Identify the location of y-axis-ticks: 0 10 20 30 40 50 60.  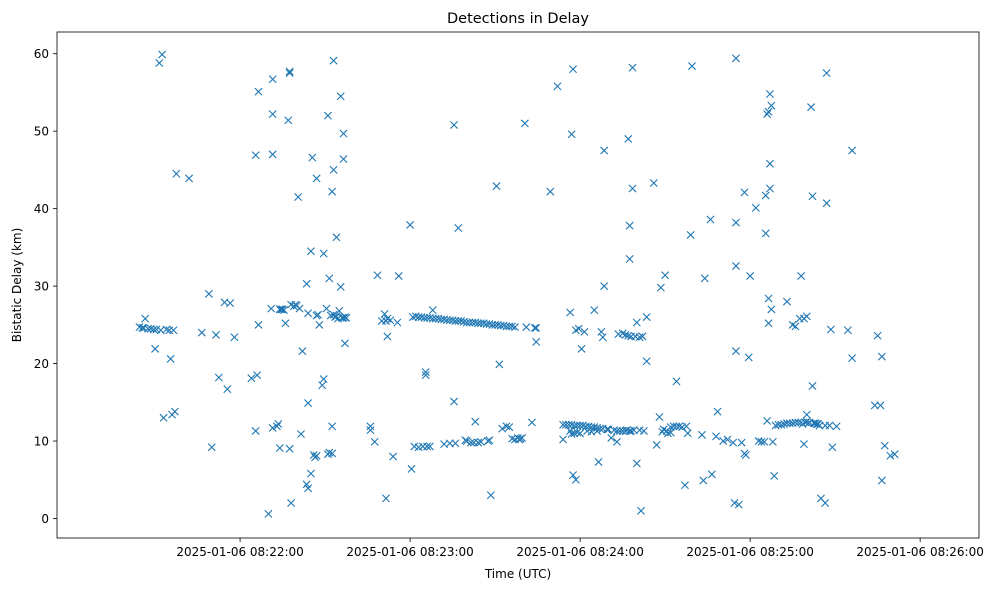
(45, 286).